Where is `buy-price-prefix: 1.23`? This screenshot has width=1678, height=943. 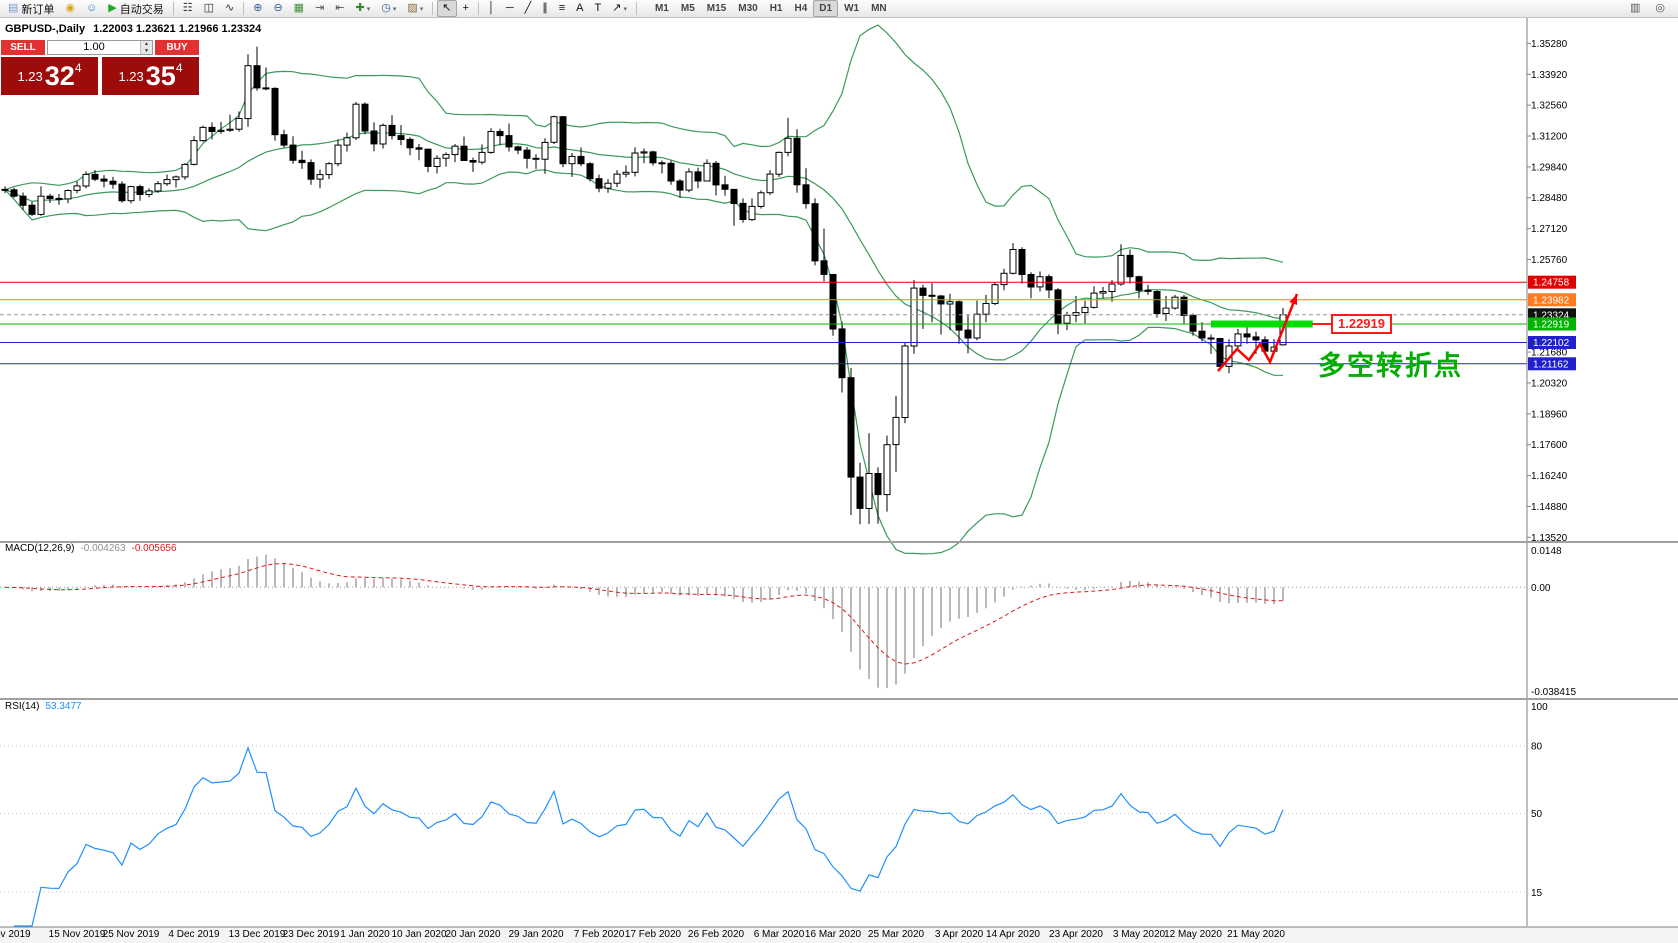 buy-price-prefix: 1.23 is located at coordinates (131, 76).